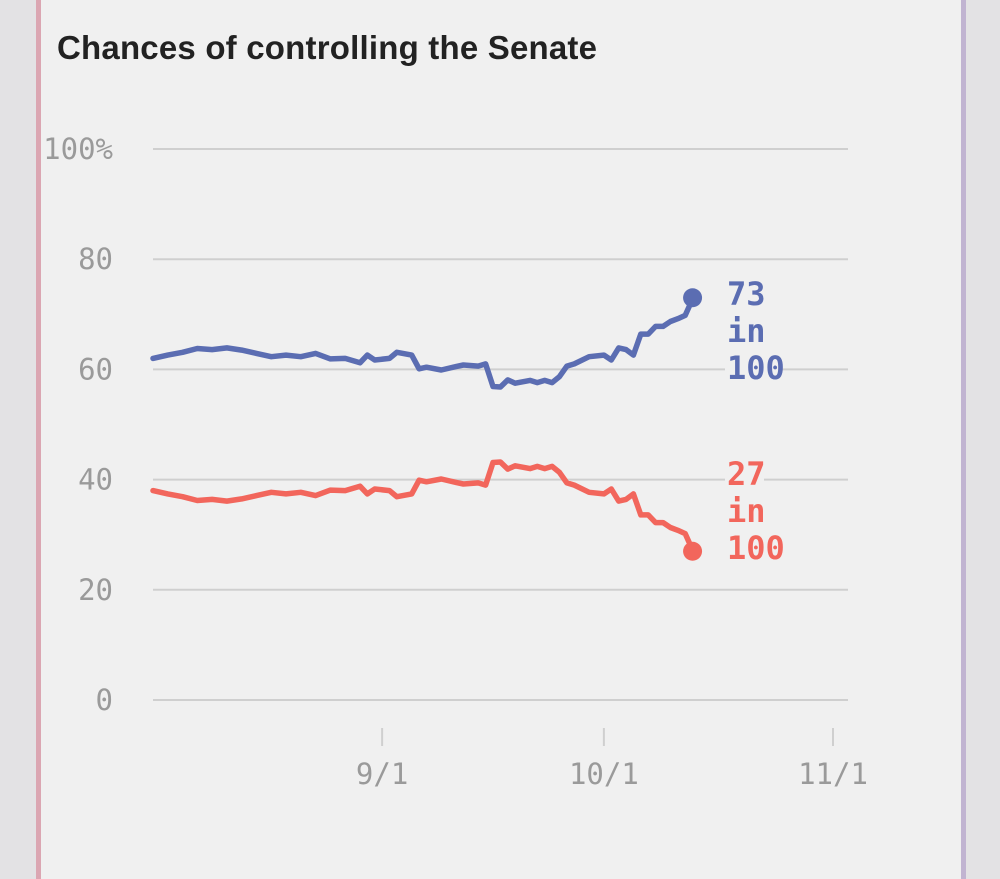  I want to click on chart-title: Chances of controlling the Senate, so click(327, 47).